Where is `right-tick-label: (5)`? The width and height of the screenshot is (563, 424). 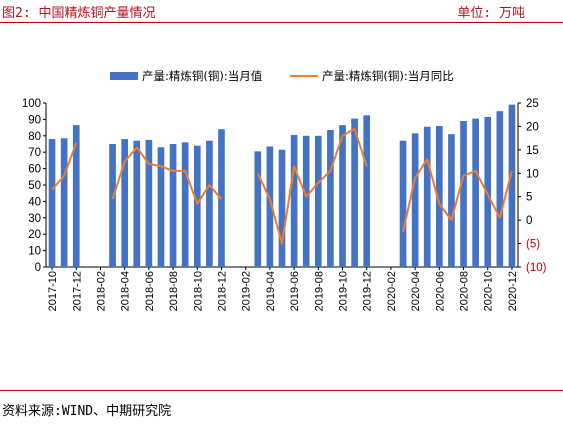 right-tick-label: (5) is located at coordinates (533, 245).